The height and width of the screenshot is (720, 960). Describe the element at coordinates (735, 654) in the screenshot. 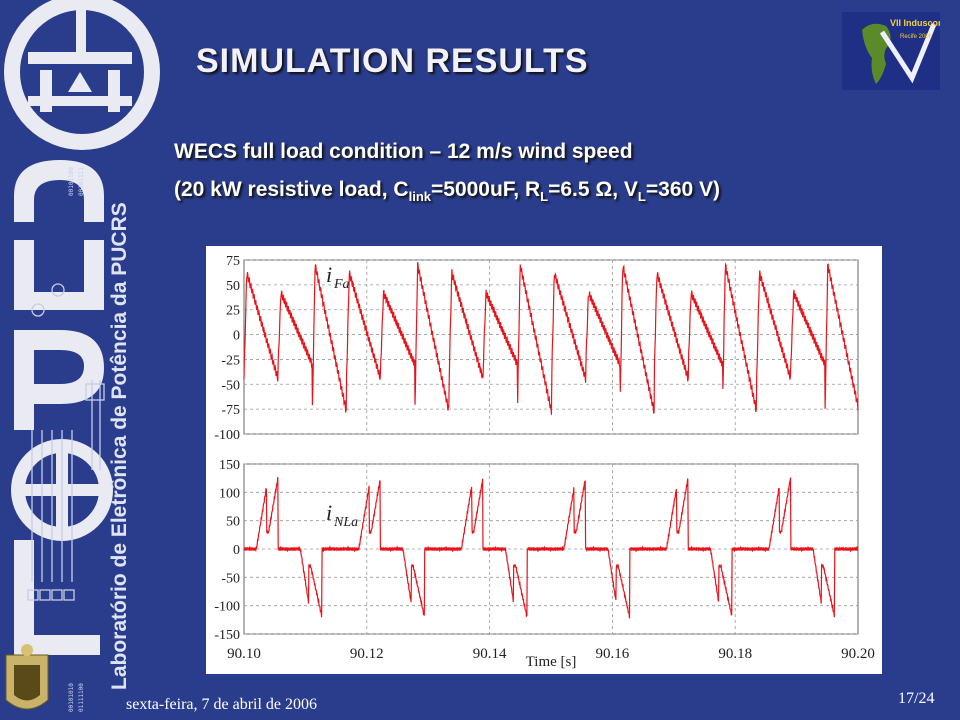

I see `x-tick-label: 90.18` at that location.